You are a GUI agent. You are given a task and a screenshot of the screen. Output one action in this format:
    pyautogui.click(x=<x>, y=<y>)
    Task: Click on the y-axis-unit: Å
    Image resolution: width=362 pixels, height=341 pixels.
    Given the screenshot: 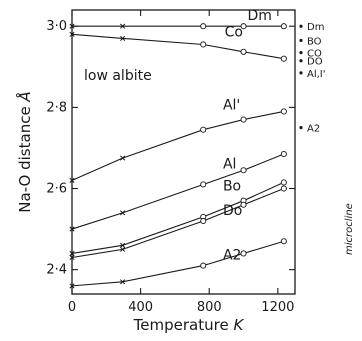 What is the action you would take?
    pyautogui.click(x=24, y=96)
    